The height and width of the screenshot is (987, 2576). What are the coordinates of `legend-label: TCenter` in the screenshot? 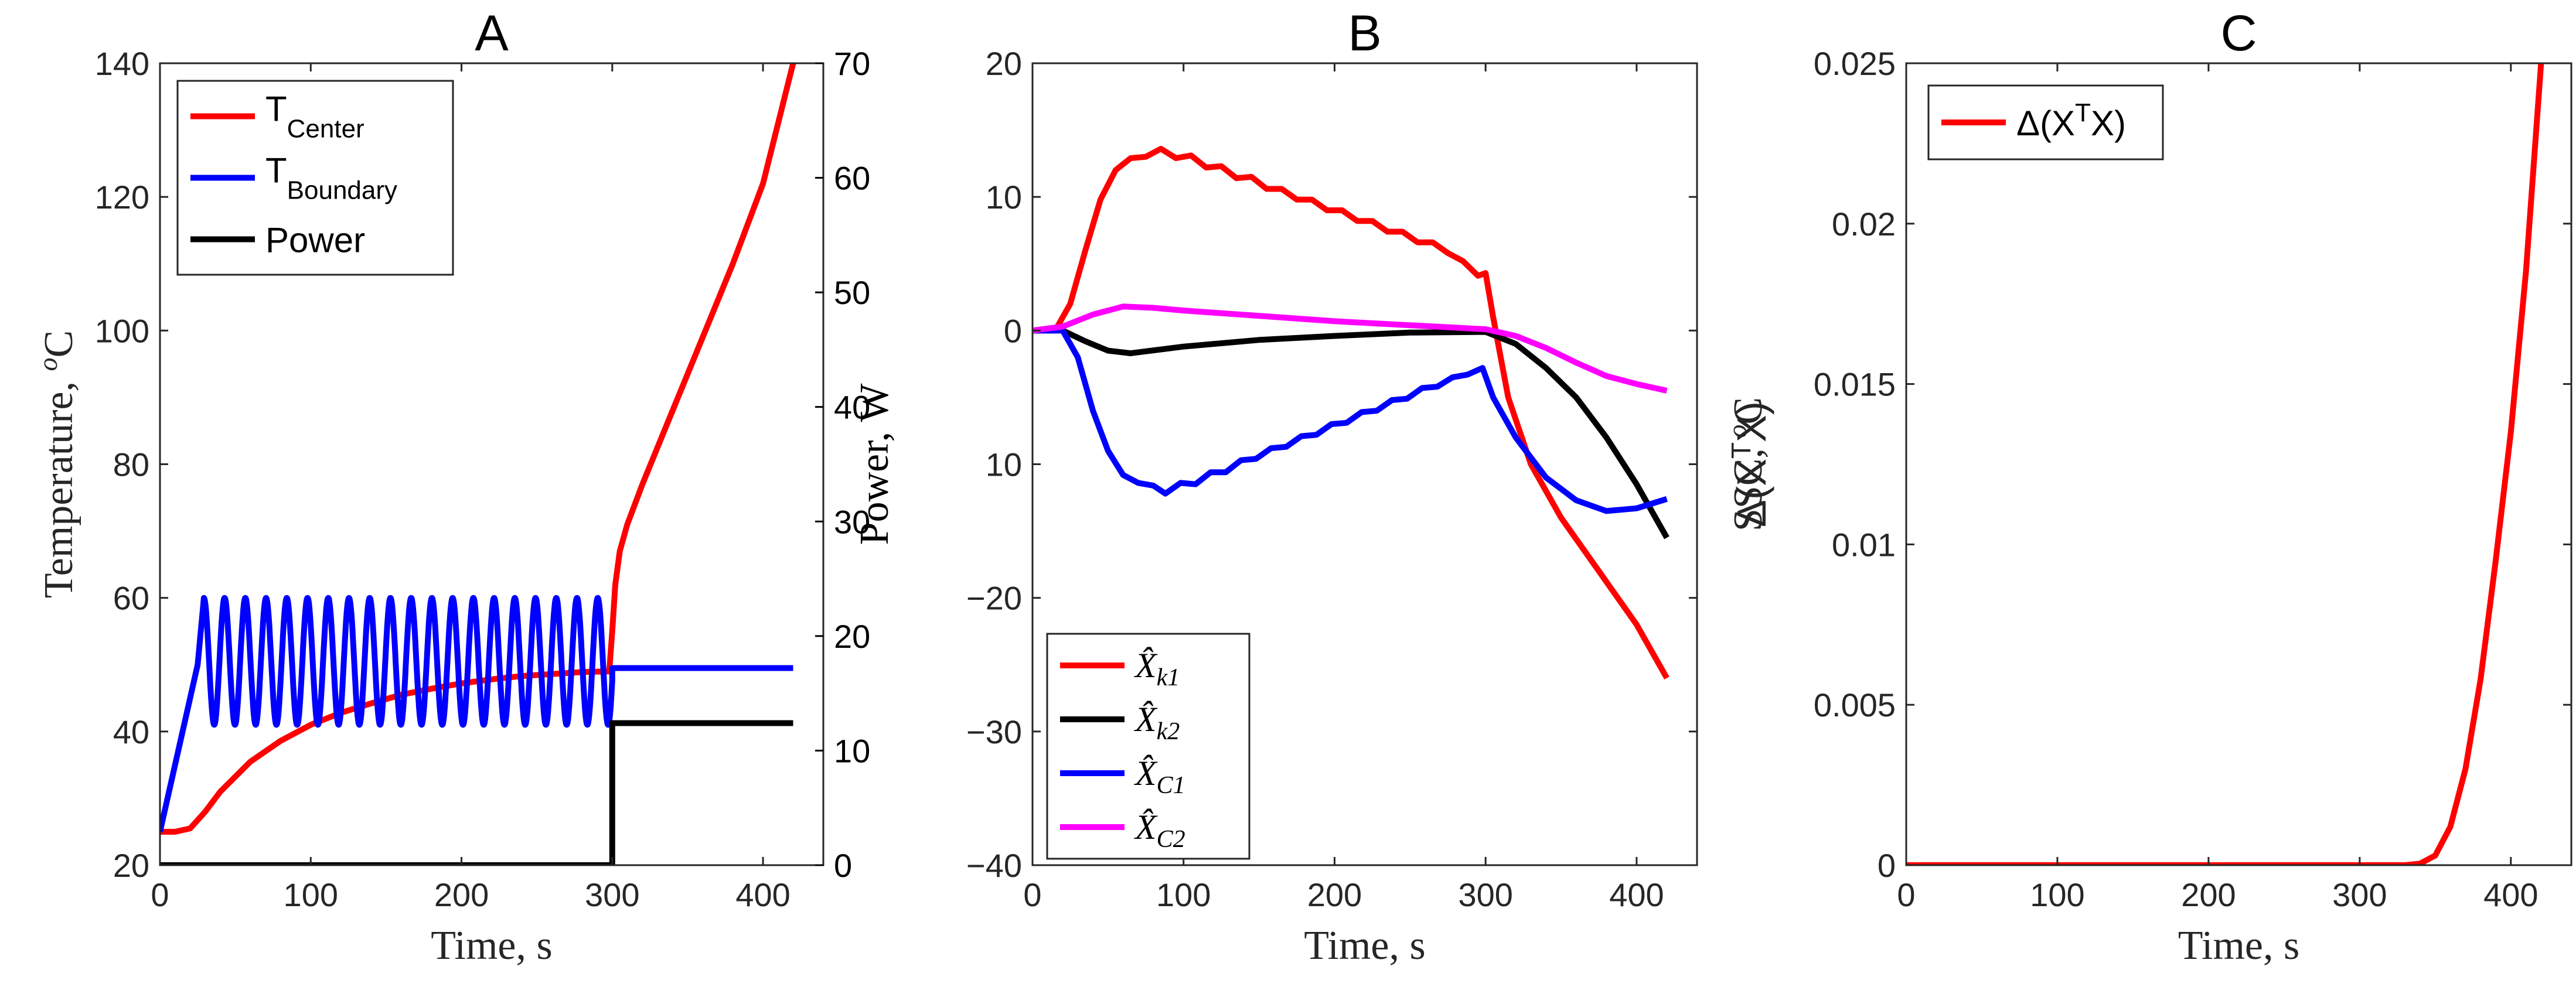 It's located at (314, 117).